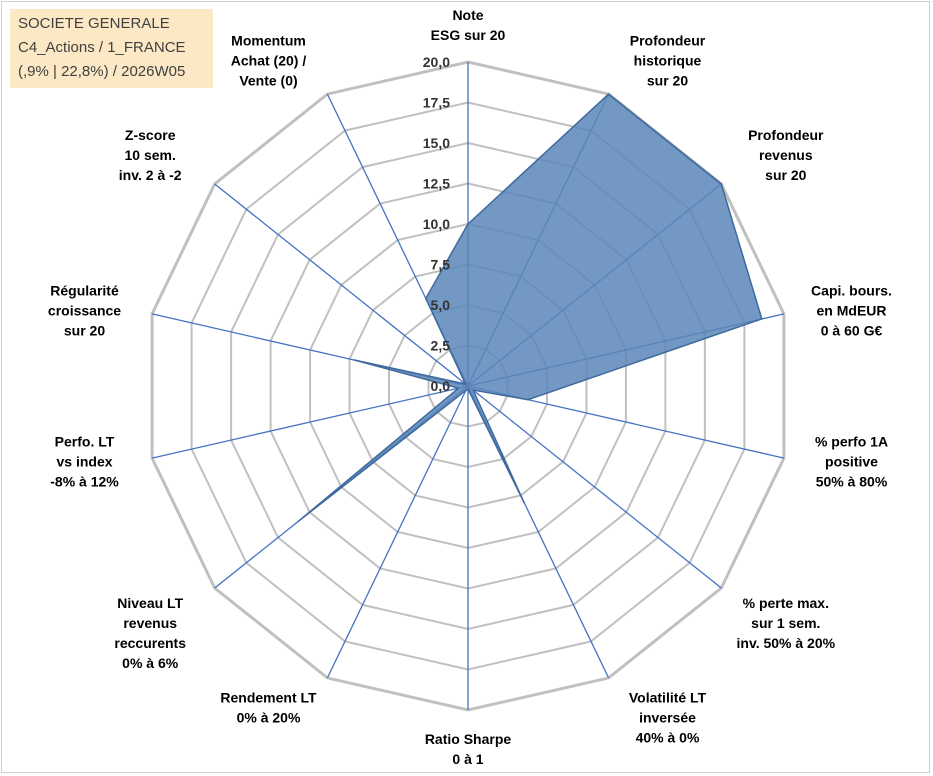 The width and height of the screenshot is (933, 776). I want to click on axis-label-10-line-1: vs index, so click(84, 462).